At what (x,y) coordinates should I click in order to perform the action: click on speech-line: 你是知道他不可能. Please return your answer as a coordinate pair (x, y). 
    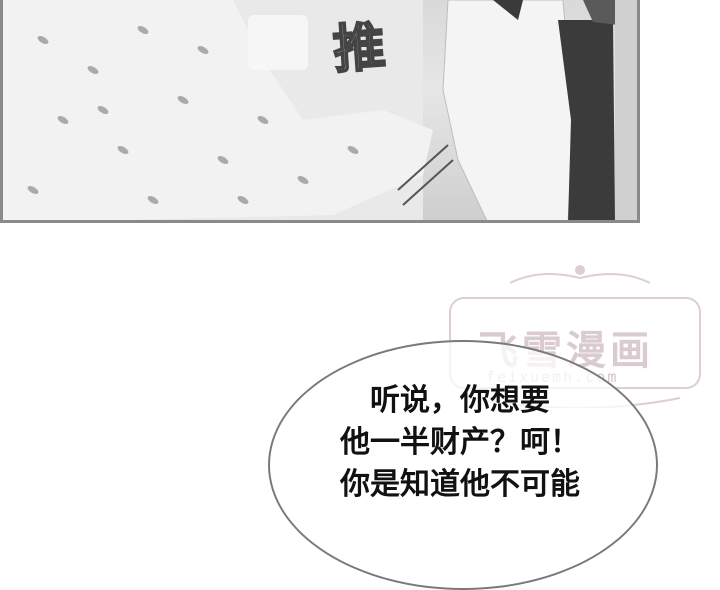
    Looking at the image, I should click on (460, 484).